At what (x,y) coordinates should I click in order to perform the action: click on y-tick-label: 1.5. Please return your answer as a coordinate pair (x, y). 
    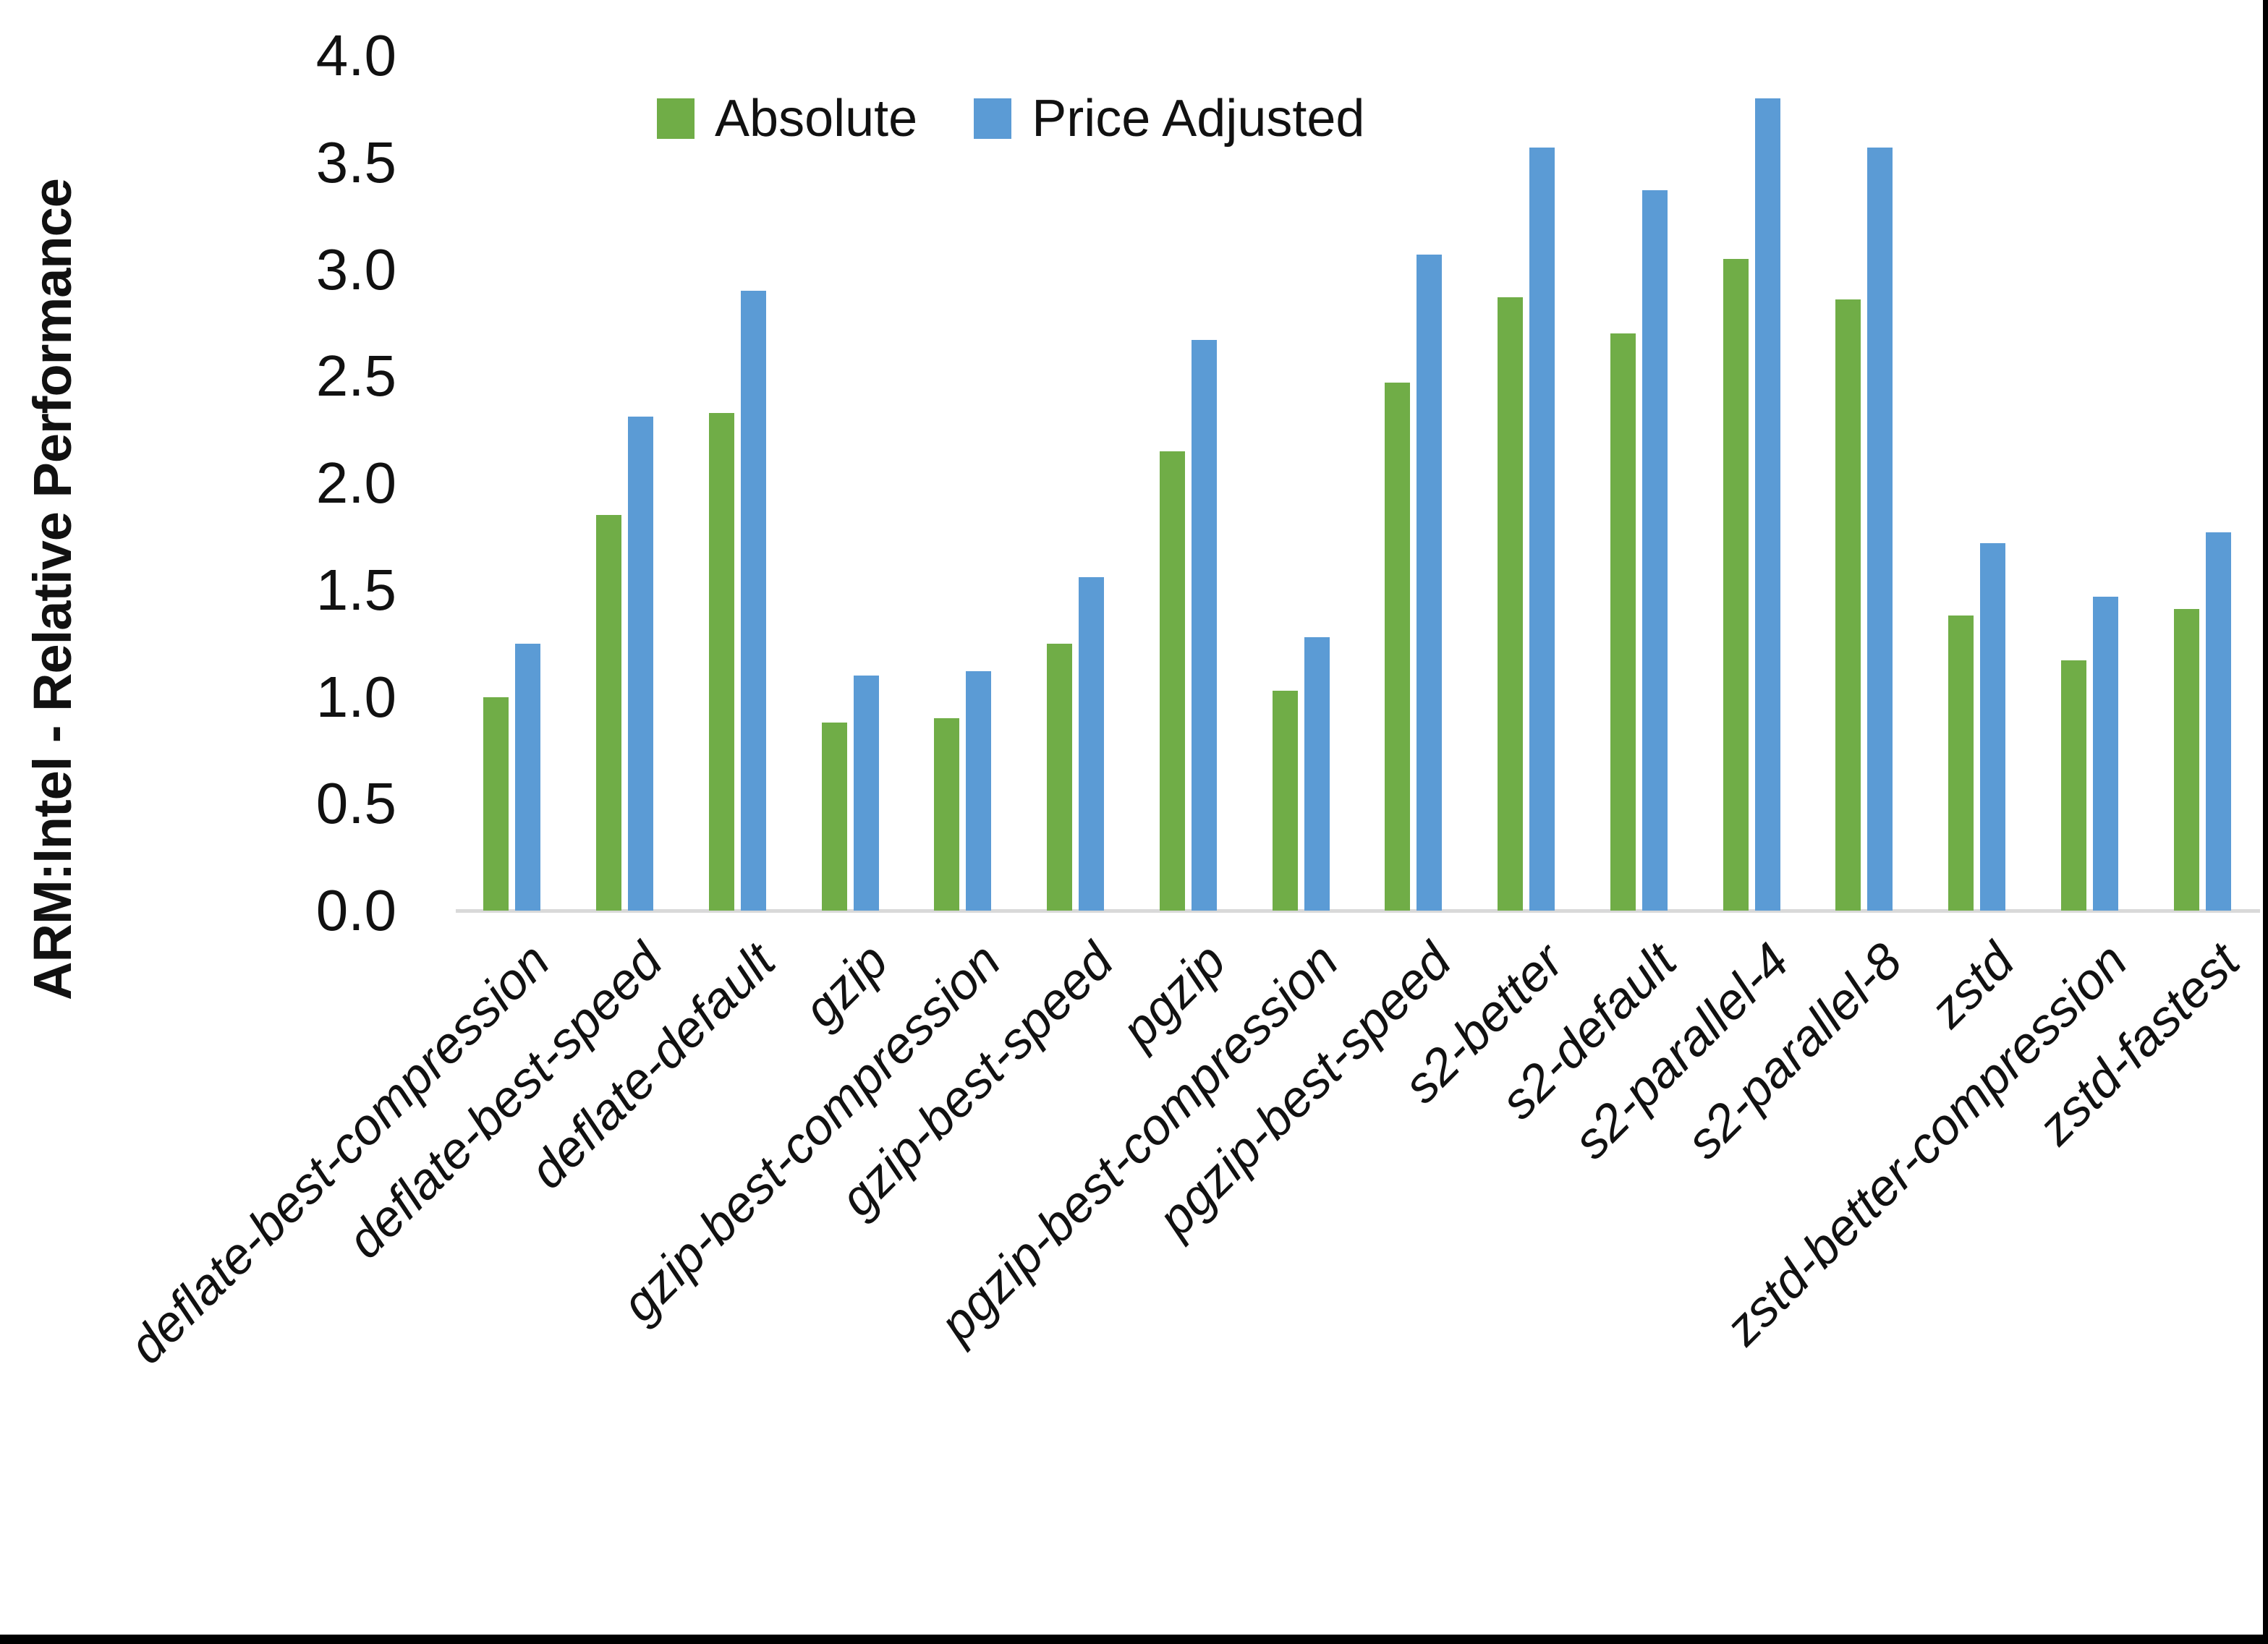
    Looking at the image, I should click on (355, 589).